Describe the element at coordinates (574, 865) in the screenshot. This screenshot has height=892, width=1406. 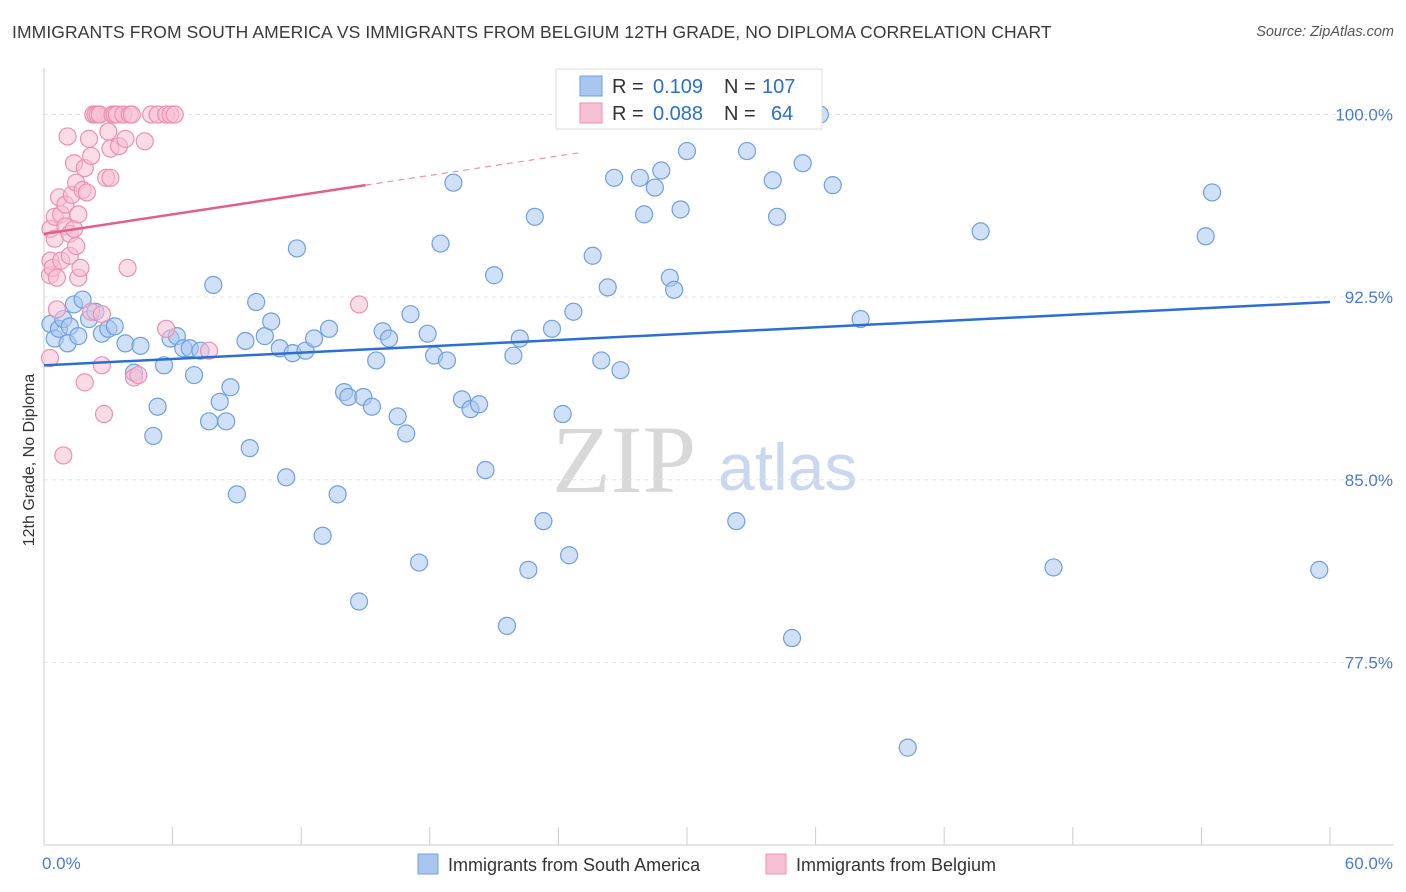
I see `legend-label-south-america: Immigrants from South America` at that location.